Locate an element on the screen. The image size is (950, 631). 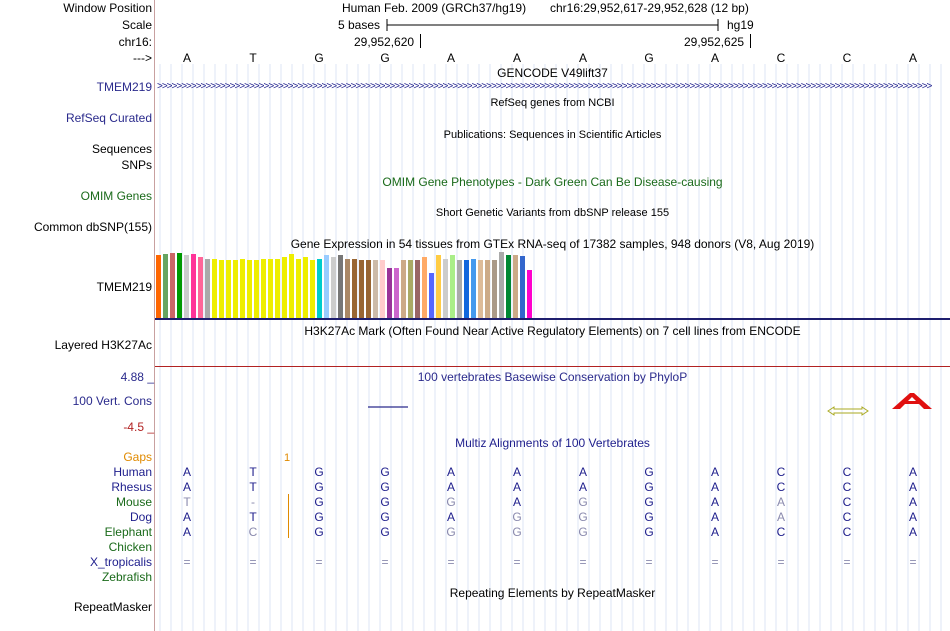
phylop-max: 4.88 _ is located at coordinates (137, 377).